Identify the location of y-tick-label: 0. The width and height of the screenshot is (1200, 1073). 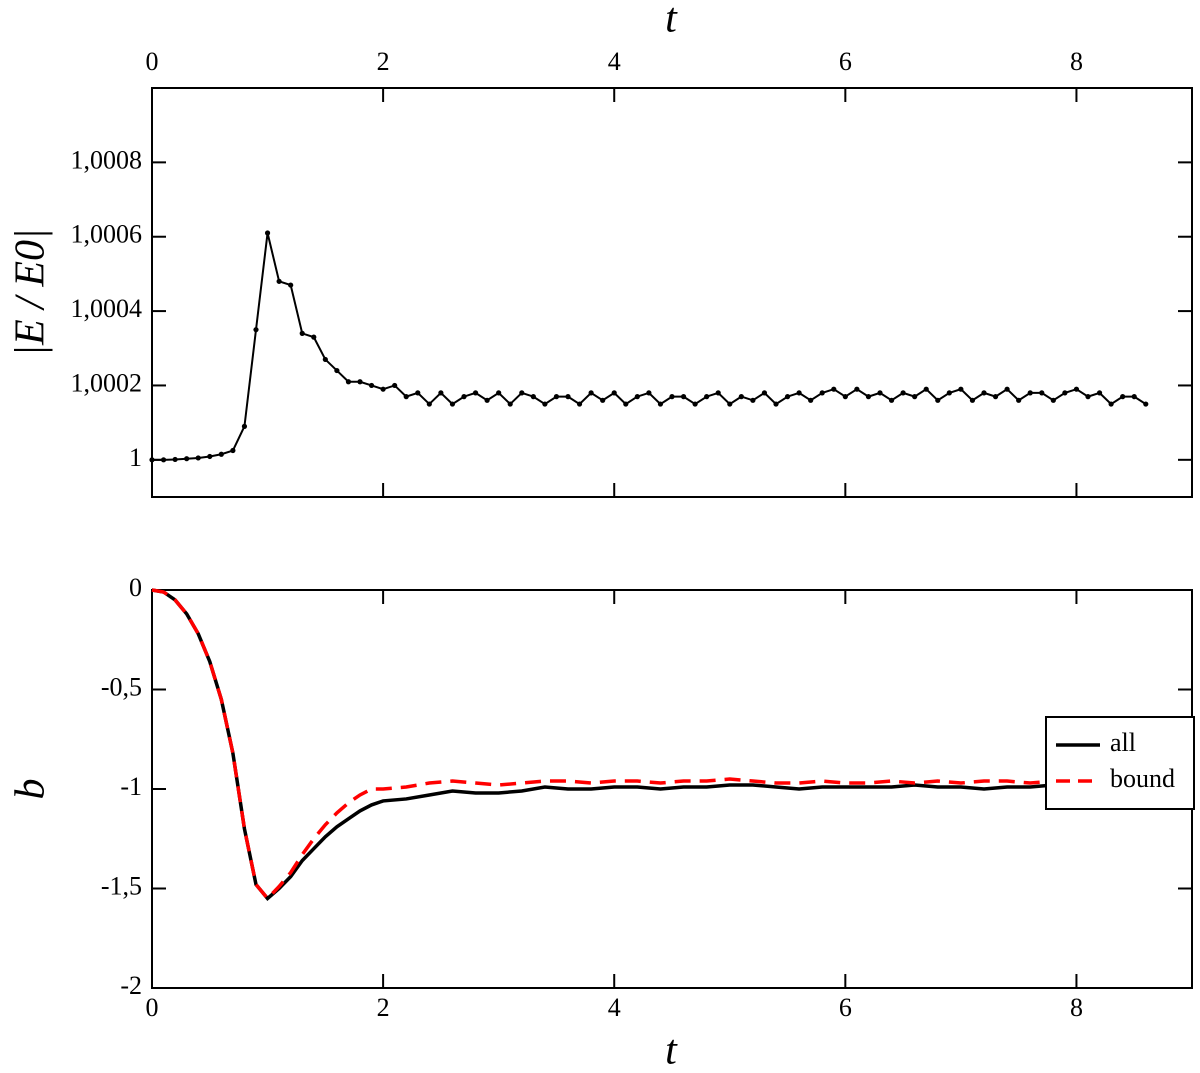
(135, 587).